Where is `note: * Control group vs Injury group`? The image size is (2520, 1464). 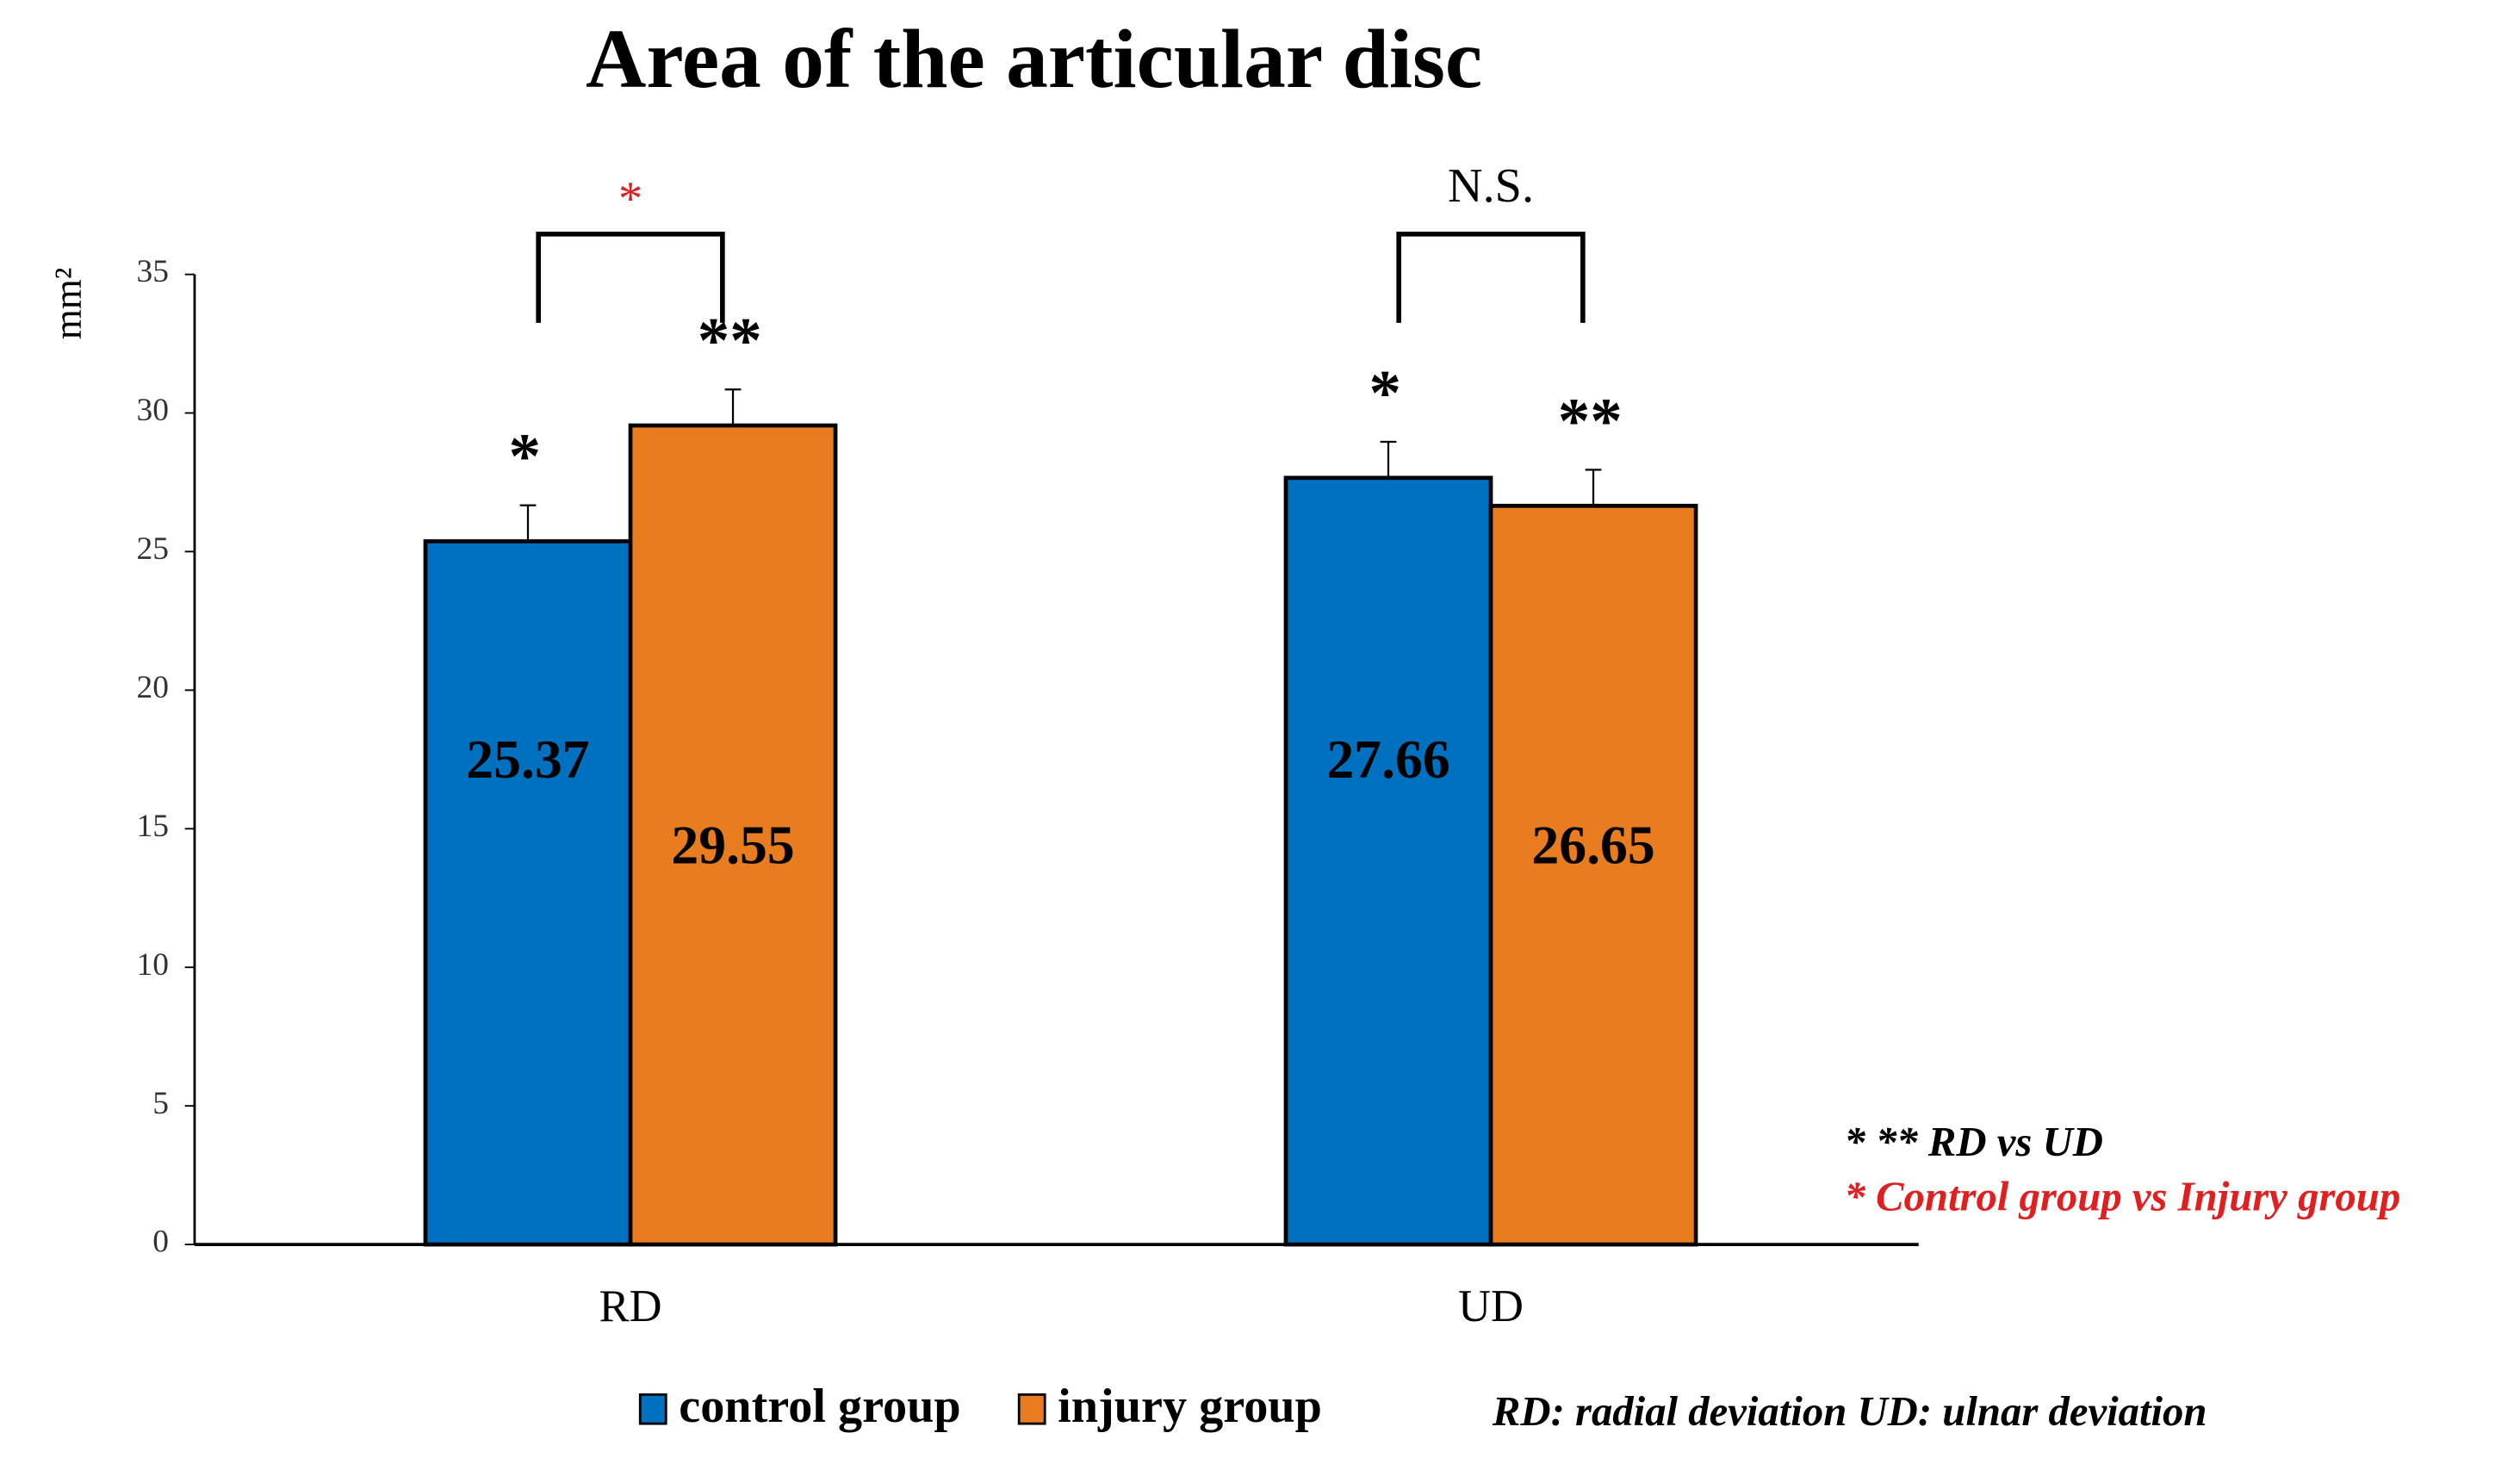
note: * Control group vs Injury group is located at coordinates (2123, 1197).